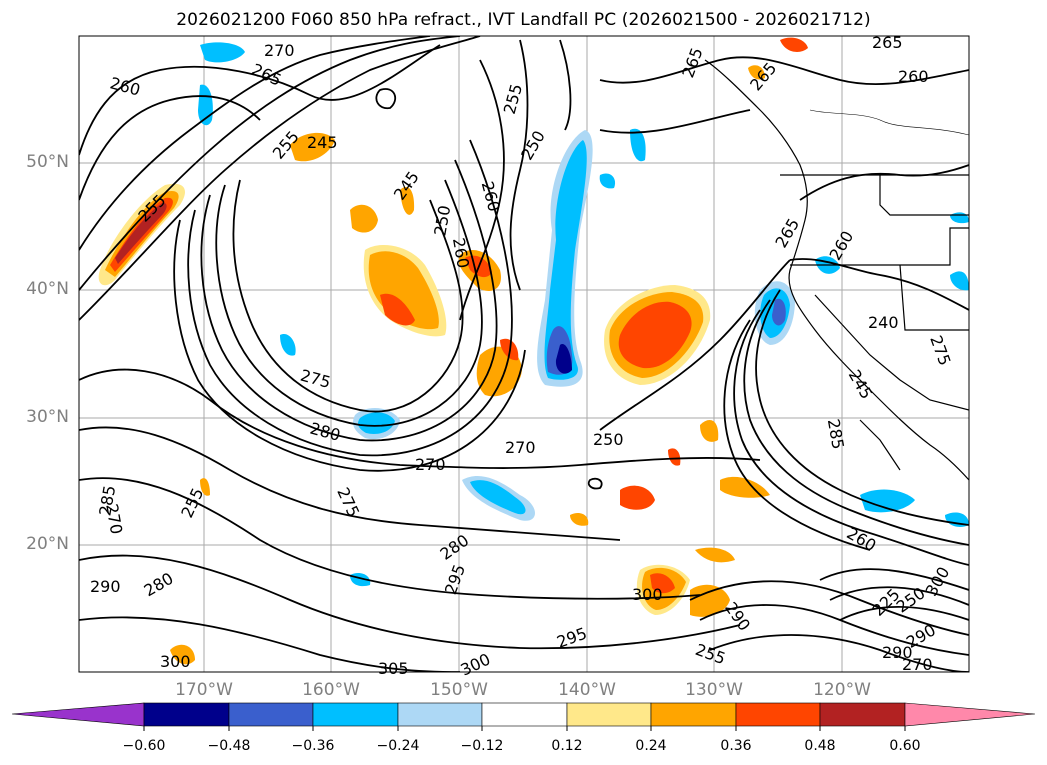  I want to click on state-borders, so click(889, 122).